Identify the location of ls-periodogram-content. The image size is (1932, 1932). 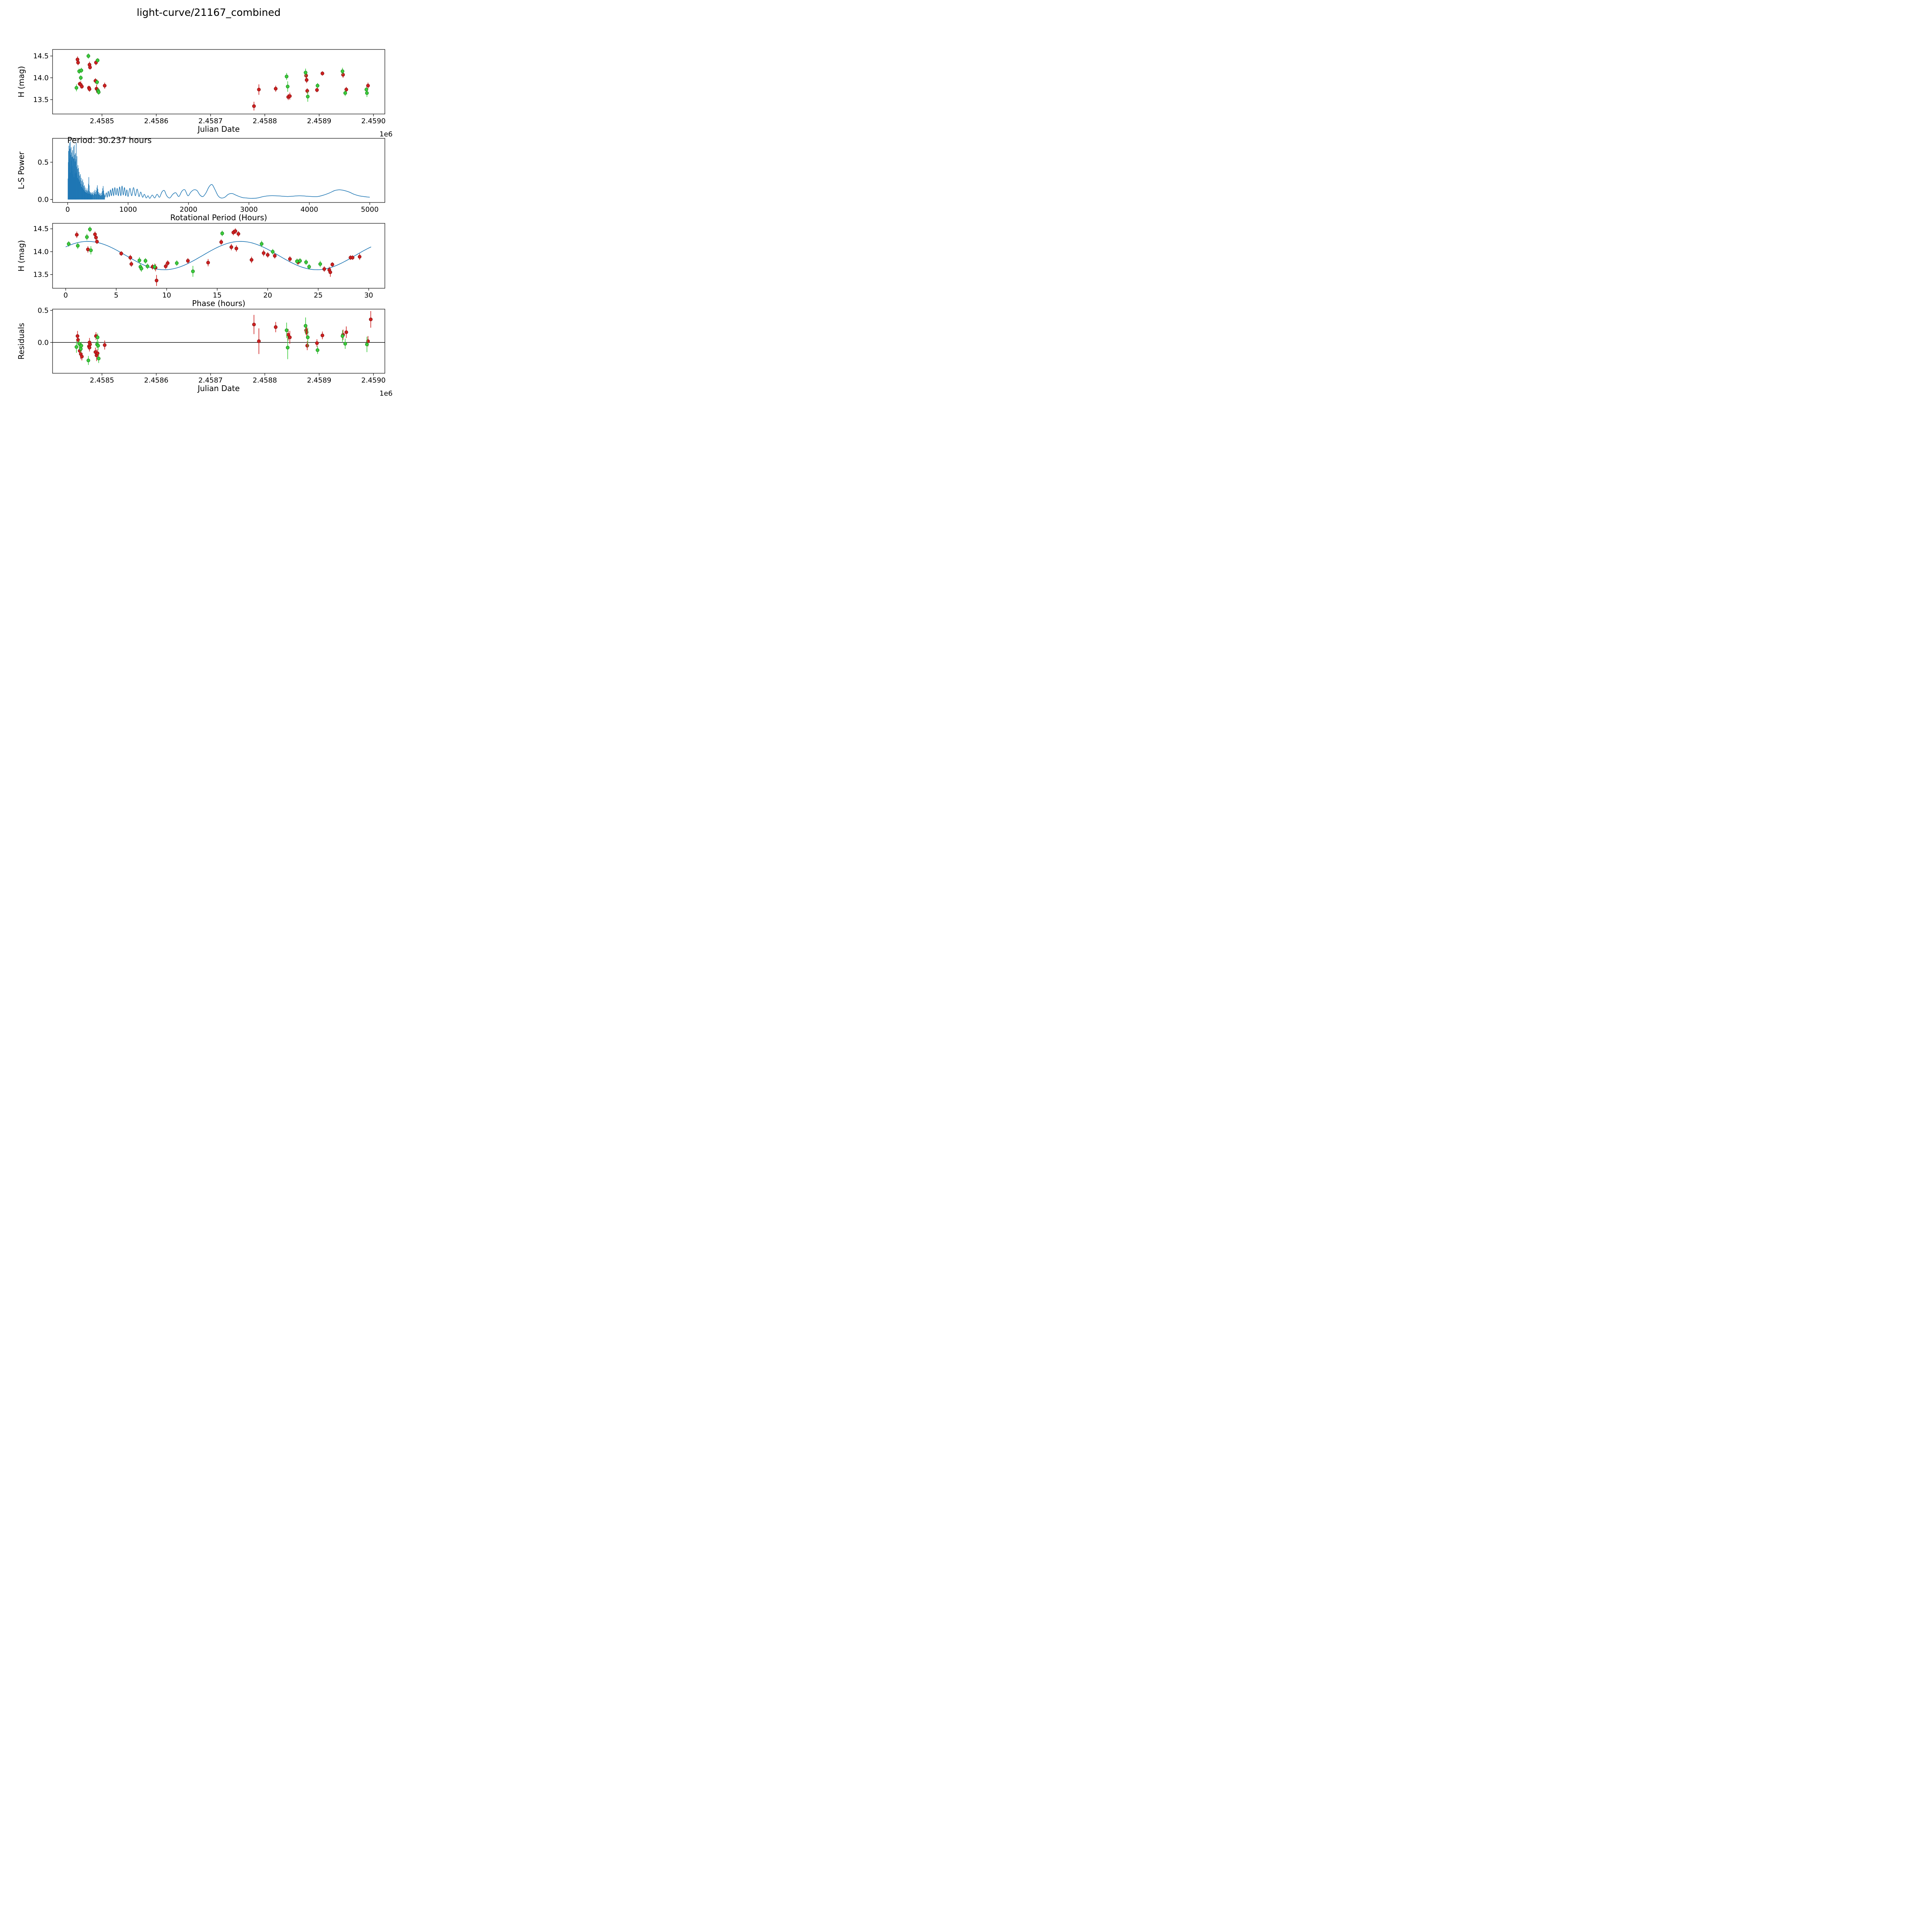
(219, 170).